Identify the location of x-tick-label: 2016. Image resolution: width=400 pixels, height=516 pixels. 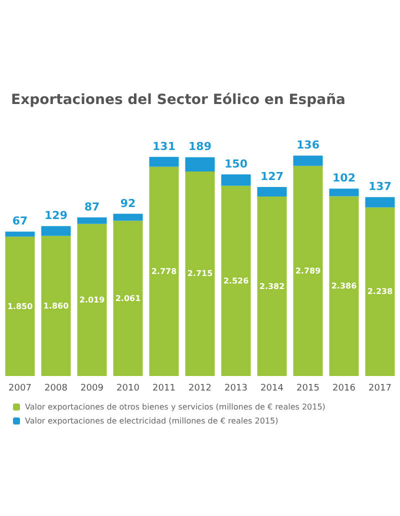
(344, 389).